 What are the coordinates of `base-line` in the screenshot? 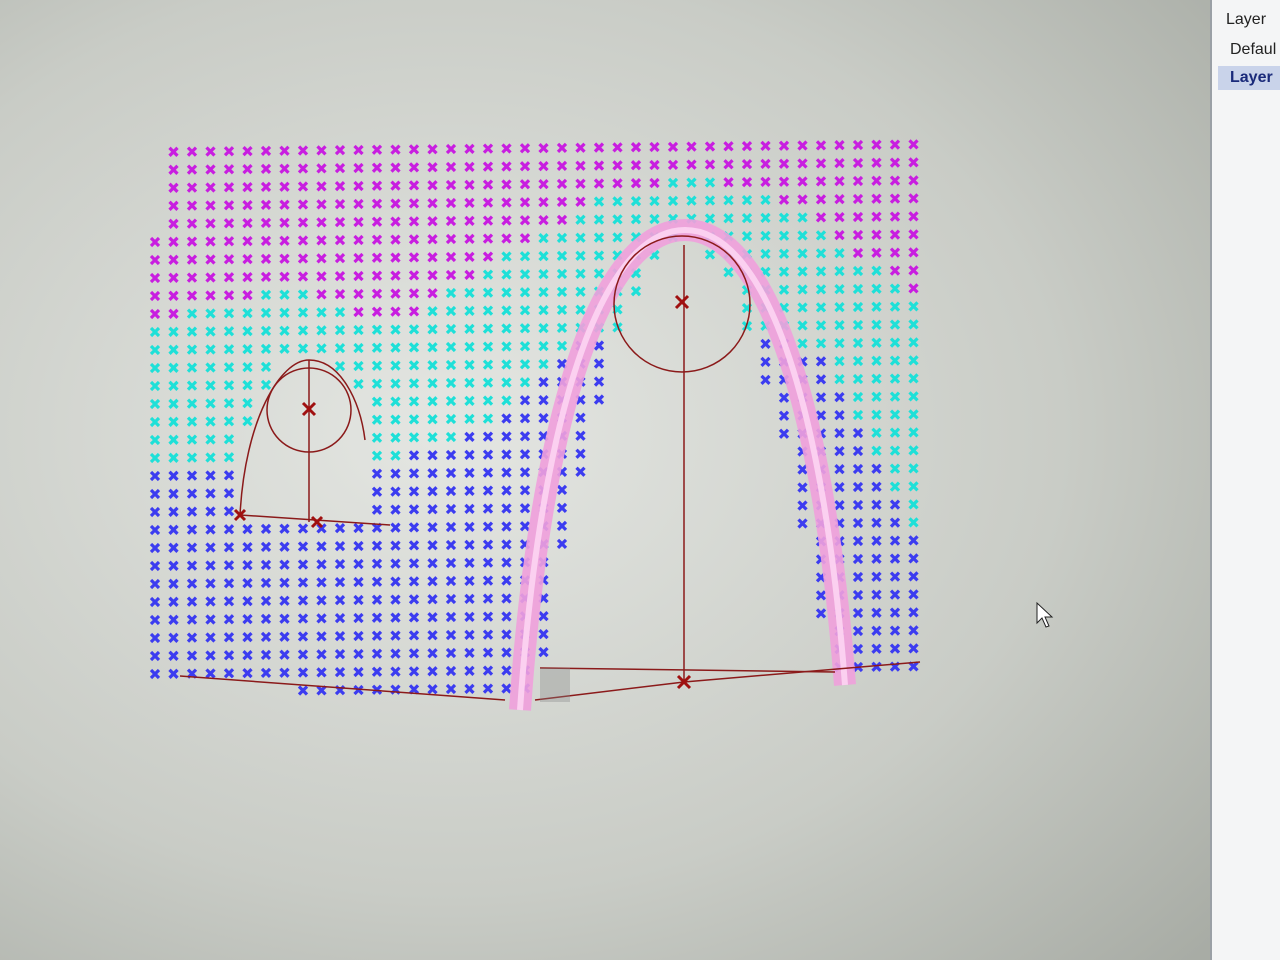 It's located at (687, 670).